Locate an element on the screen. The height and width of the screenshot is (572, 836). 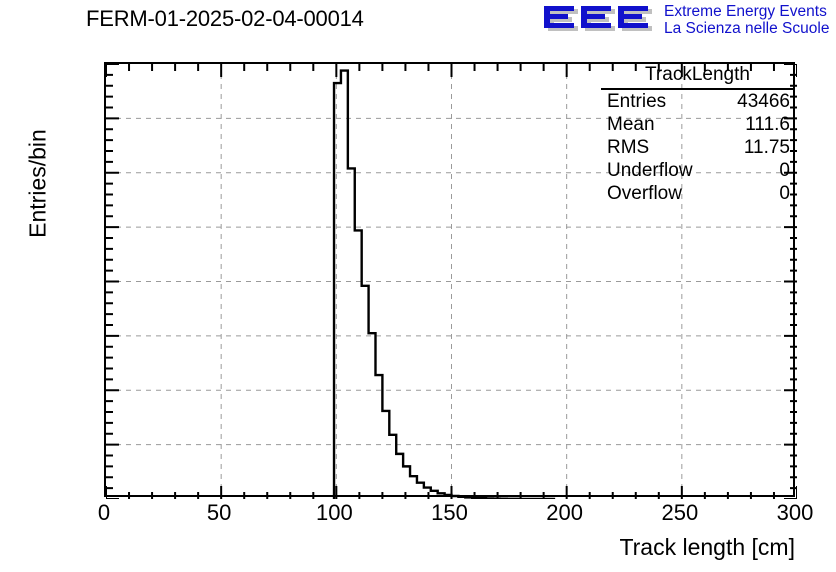
statistics-value: 43466 is located at coordinates (763, 101).